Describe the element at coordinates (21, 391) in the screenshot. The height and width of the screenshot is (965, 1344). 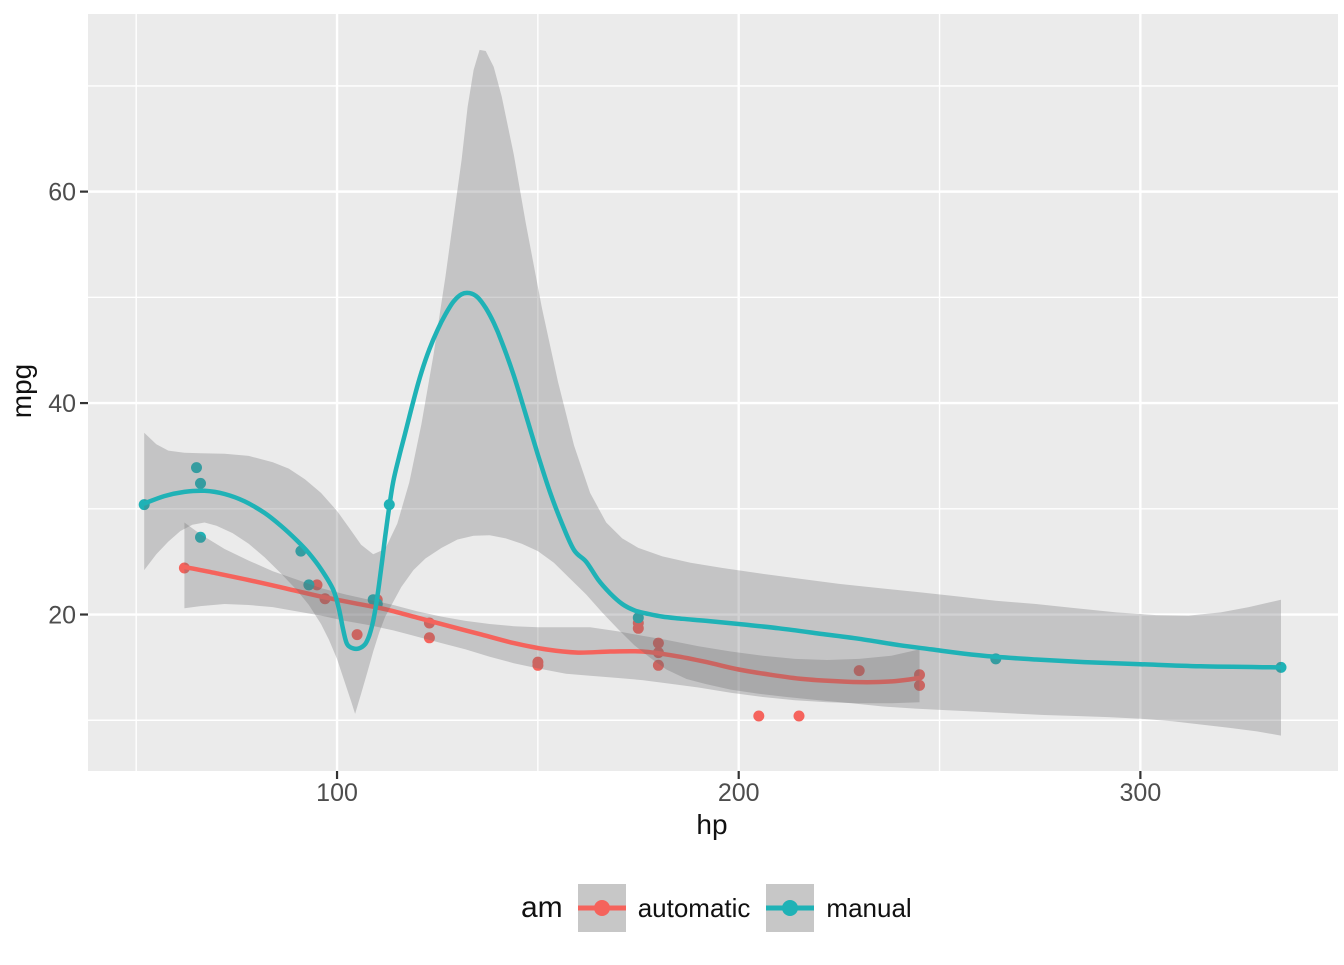
I see `y-axis-title: mpg` at that location.